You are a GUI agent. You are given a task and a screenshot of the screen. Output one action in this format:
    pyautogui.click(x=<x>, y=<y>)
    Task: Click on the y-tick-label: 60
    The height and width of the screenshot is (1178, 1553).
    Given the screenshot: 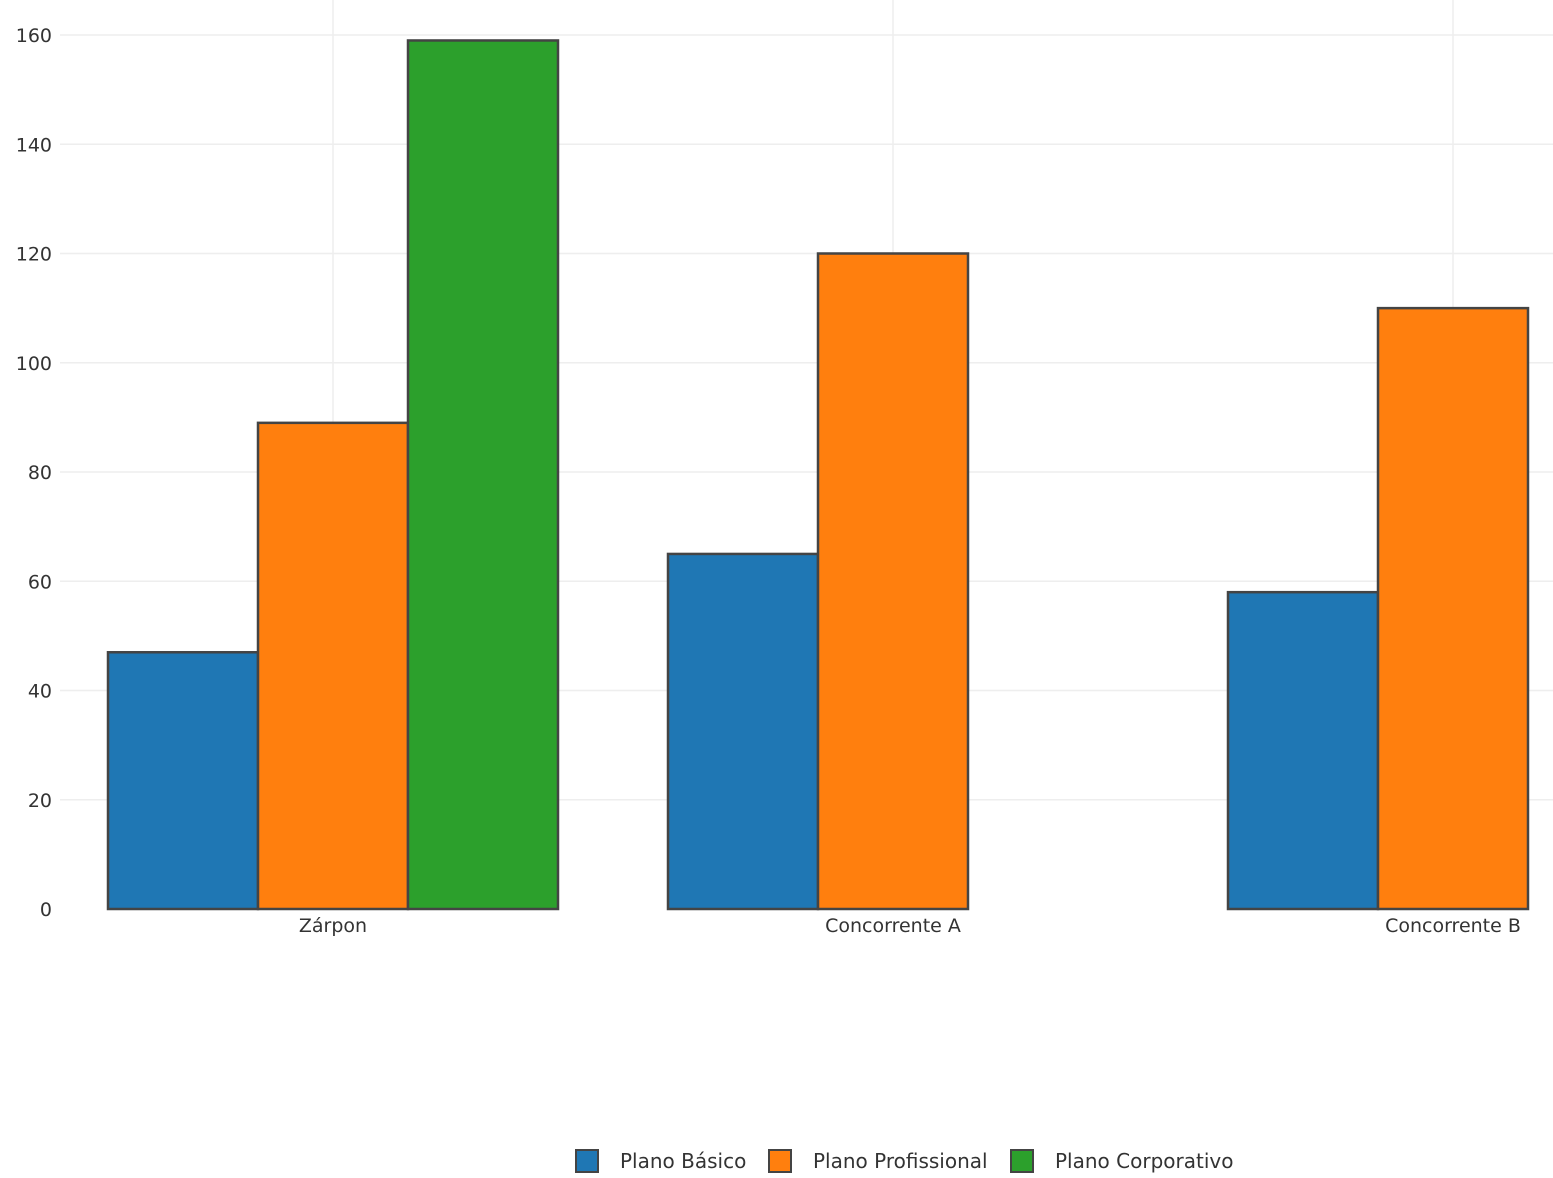 What is the action you would take?
    pyautogui.click(x=40, y=582)
    